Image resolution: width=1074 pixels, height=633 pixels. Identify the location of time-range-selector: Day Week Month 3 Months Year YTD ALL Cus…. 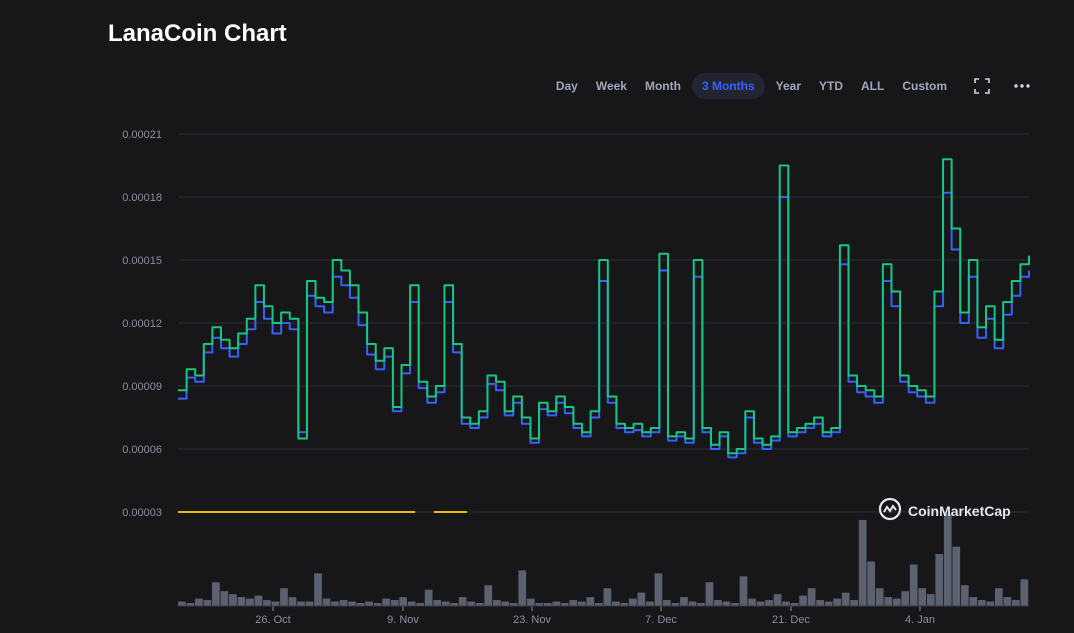
(791, 86).